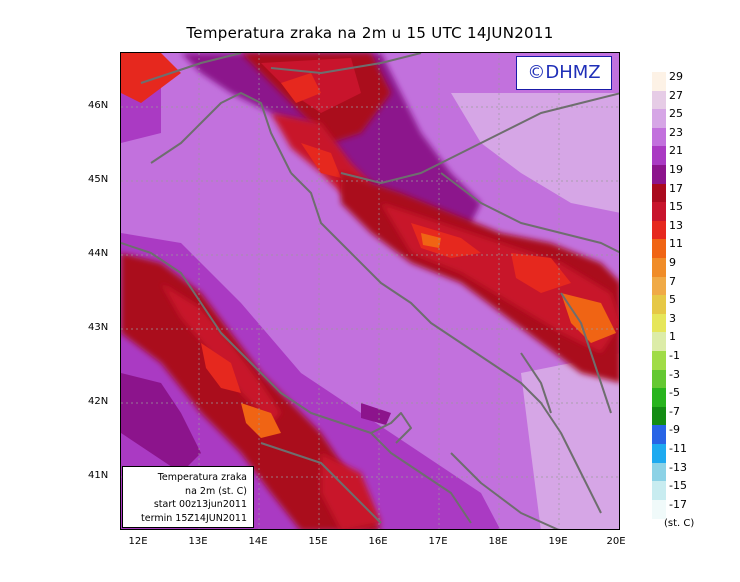 The height and width of the screenshot is (582, 740). What do you see at coordinates (674, 355) in the screenshot?
I see `legend-label: -1` at bounding box center [674, 355].